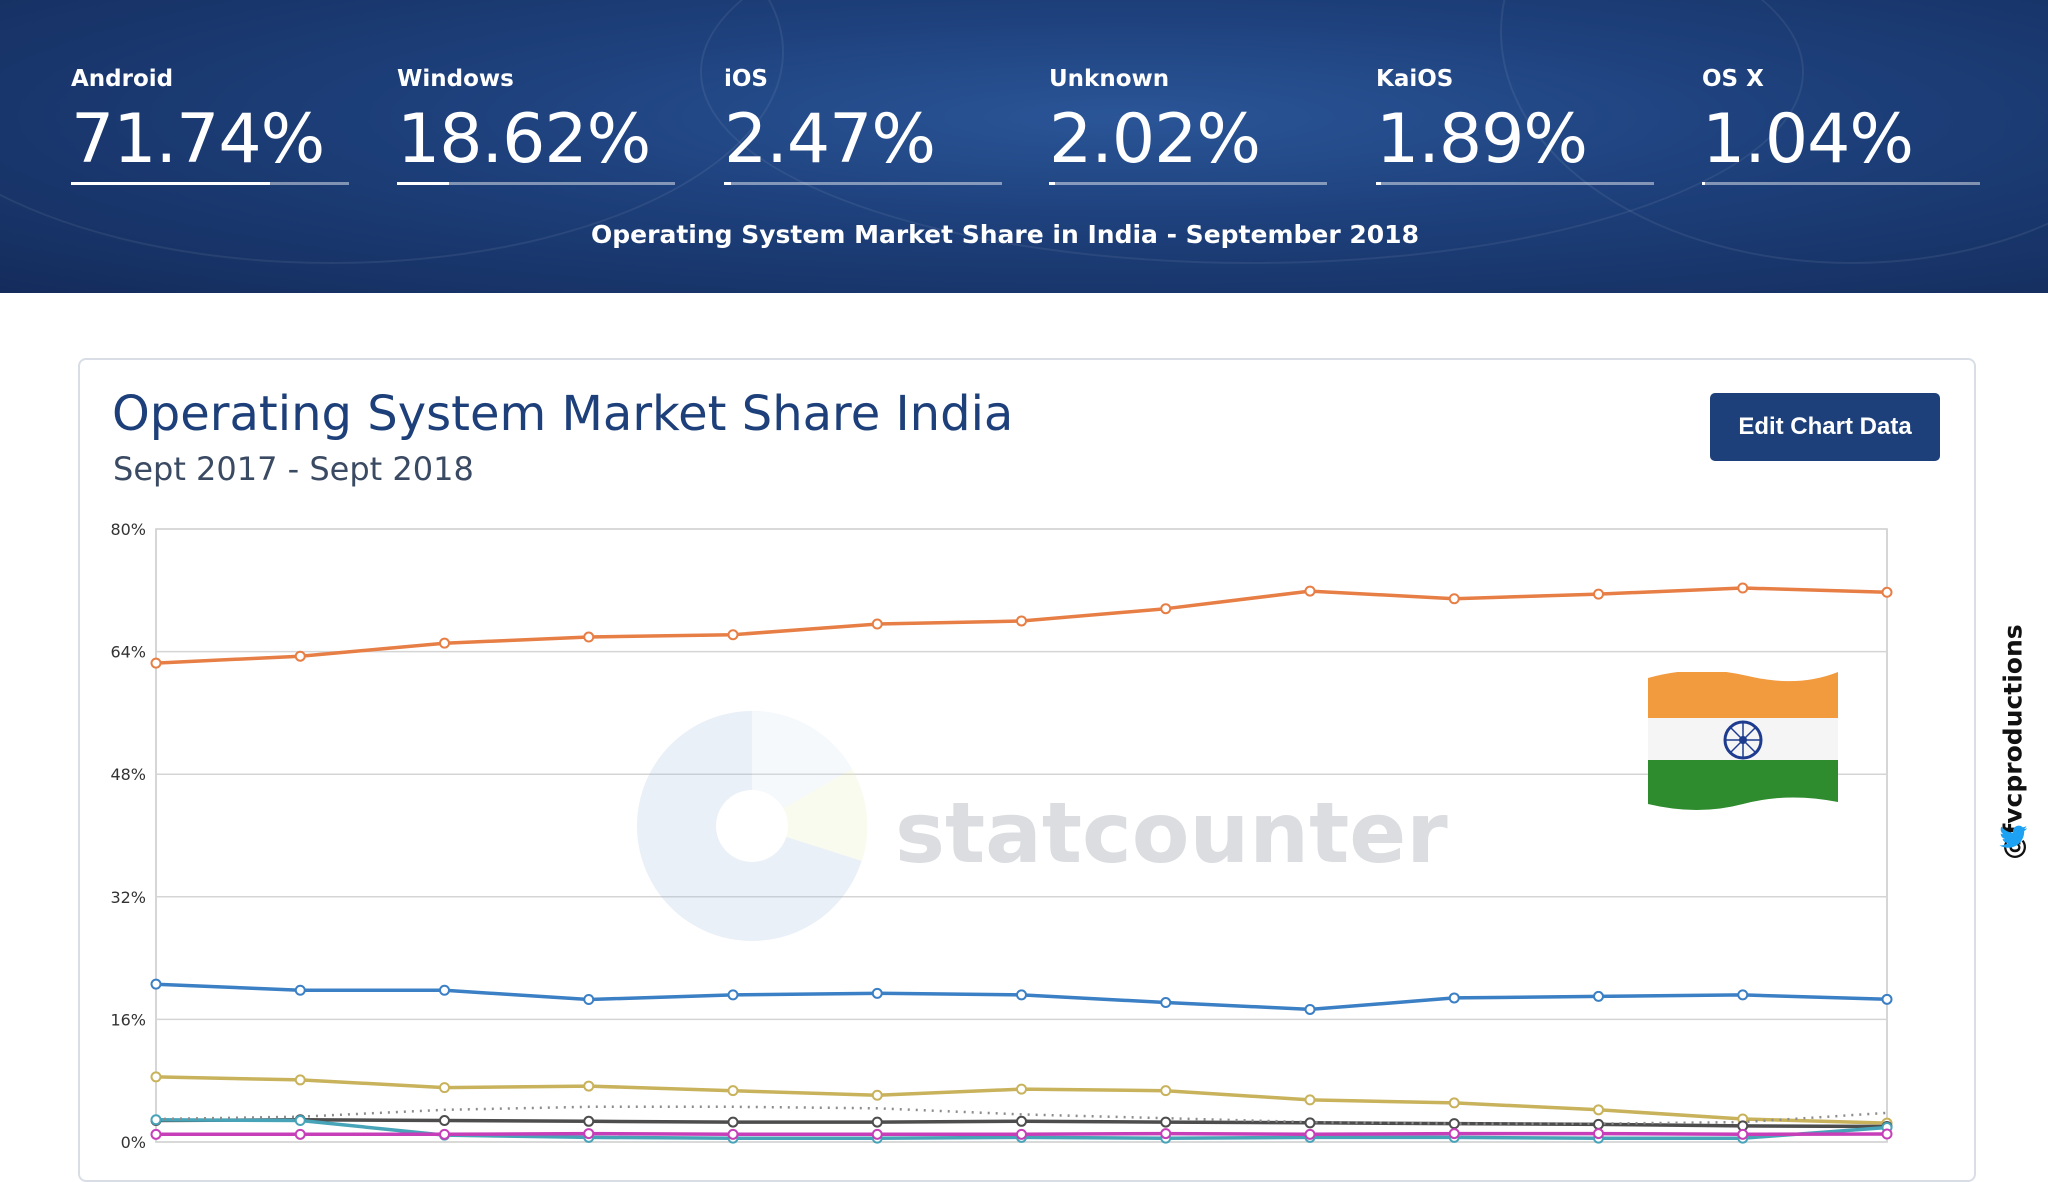 Image resolution: width=2048 pixels, height=1182 pixels. Describe the element at coordinates (1171, 833) in the screenshot. I see `statcounter-wordmark: statcounter` at that location.